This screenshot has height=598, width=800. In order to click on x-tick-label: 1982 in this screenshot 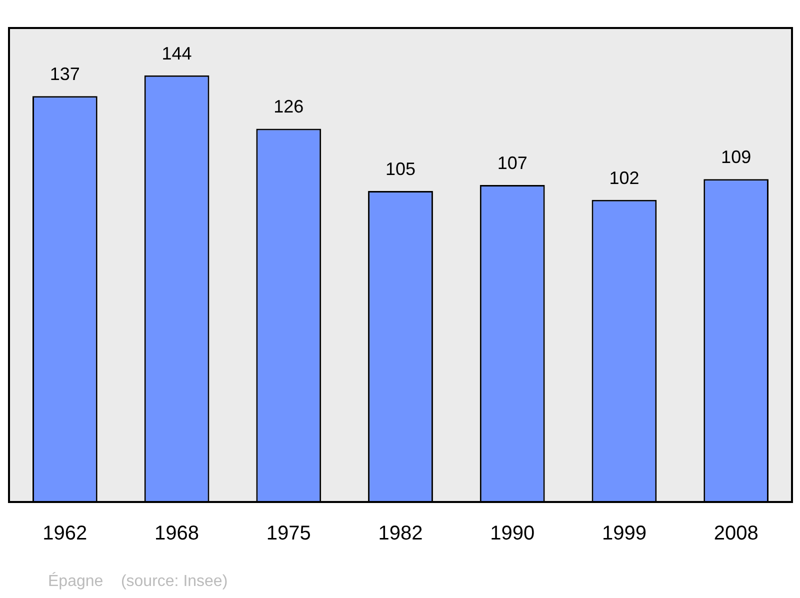, I will do `click(400, 533)`.